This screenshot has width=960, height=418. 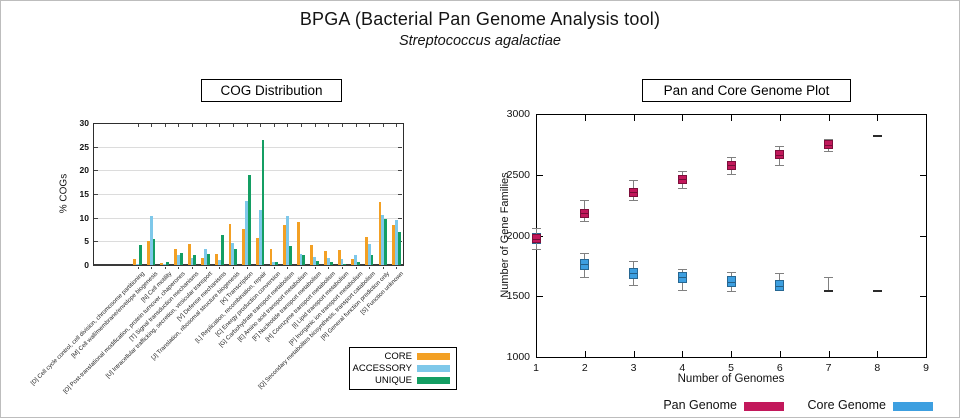 What do you see at coordinates (84, 123) in the screenshot?
I see `y-tick-label: 30` at bounding box center [84, 123].